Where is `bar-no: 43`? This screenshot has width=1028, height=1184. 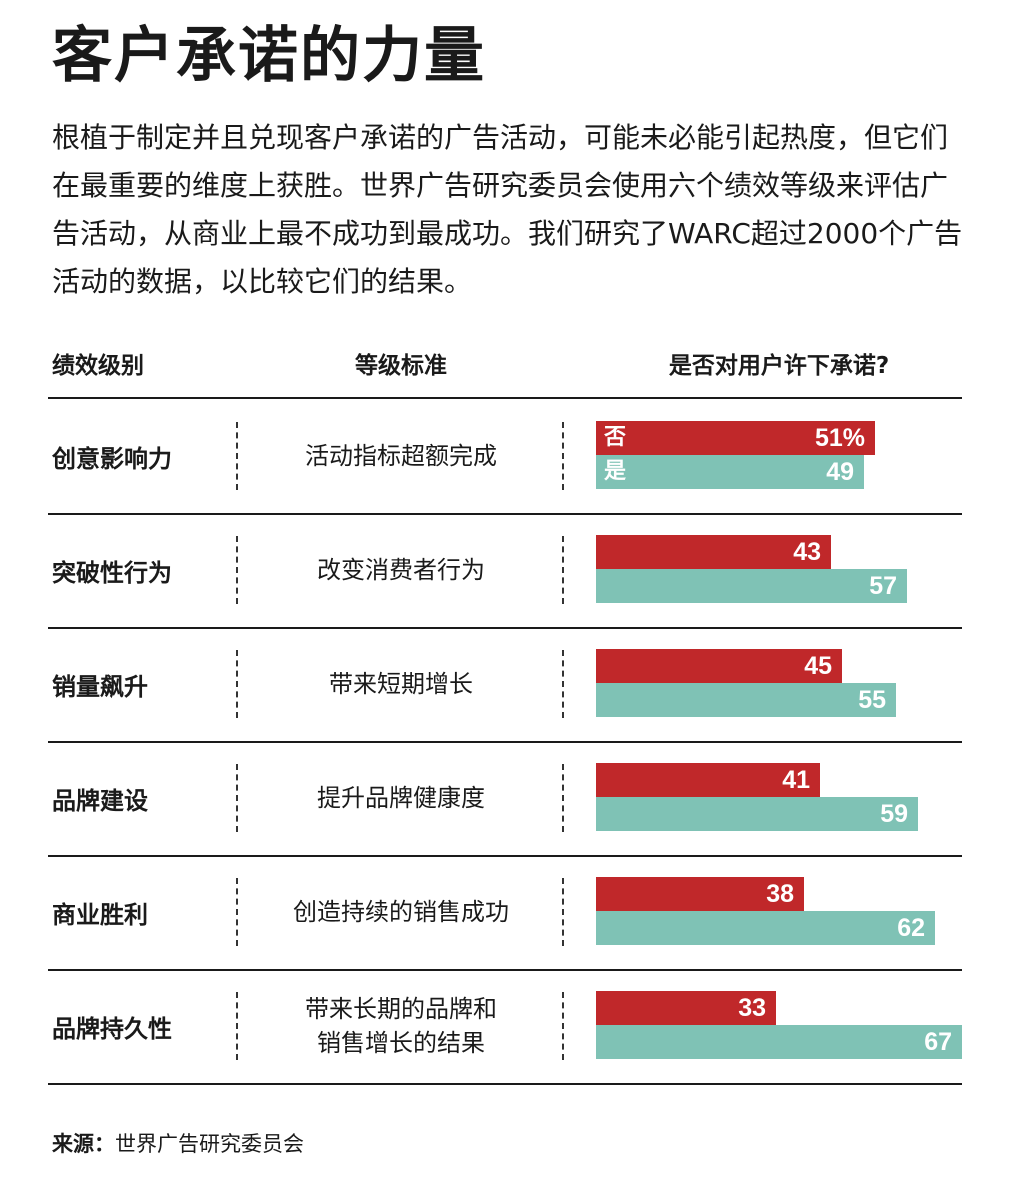
bar-no: 43 is located at coordinates (713, 552).